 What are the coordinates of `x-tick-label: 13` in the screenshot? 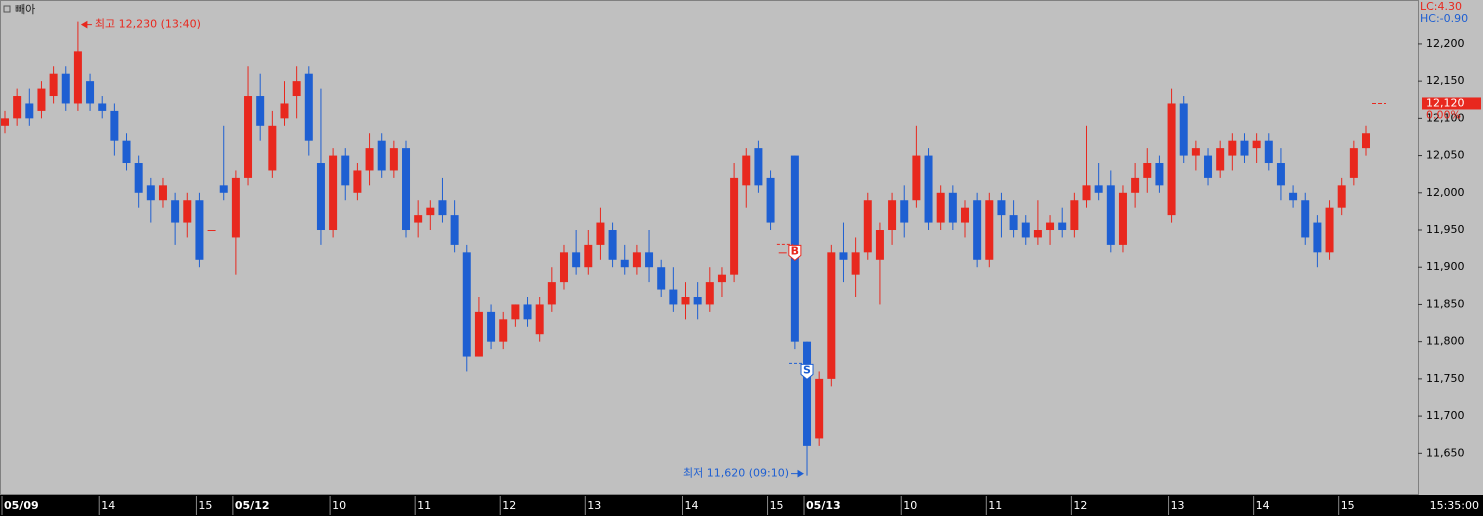 It's located at (594, 505).